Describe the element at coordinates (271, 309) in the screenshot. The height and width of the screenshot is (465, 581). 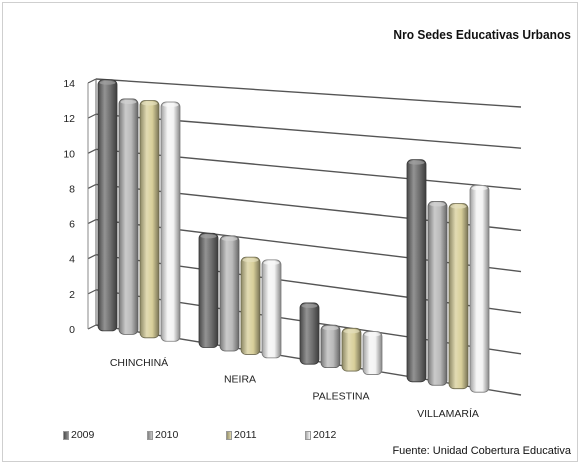
I see `bar-neira-2012` at that location.